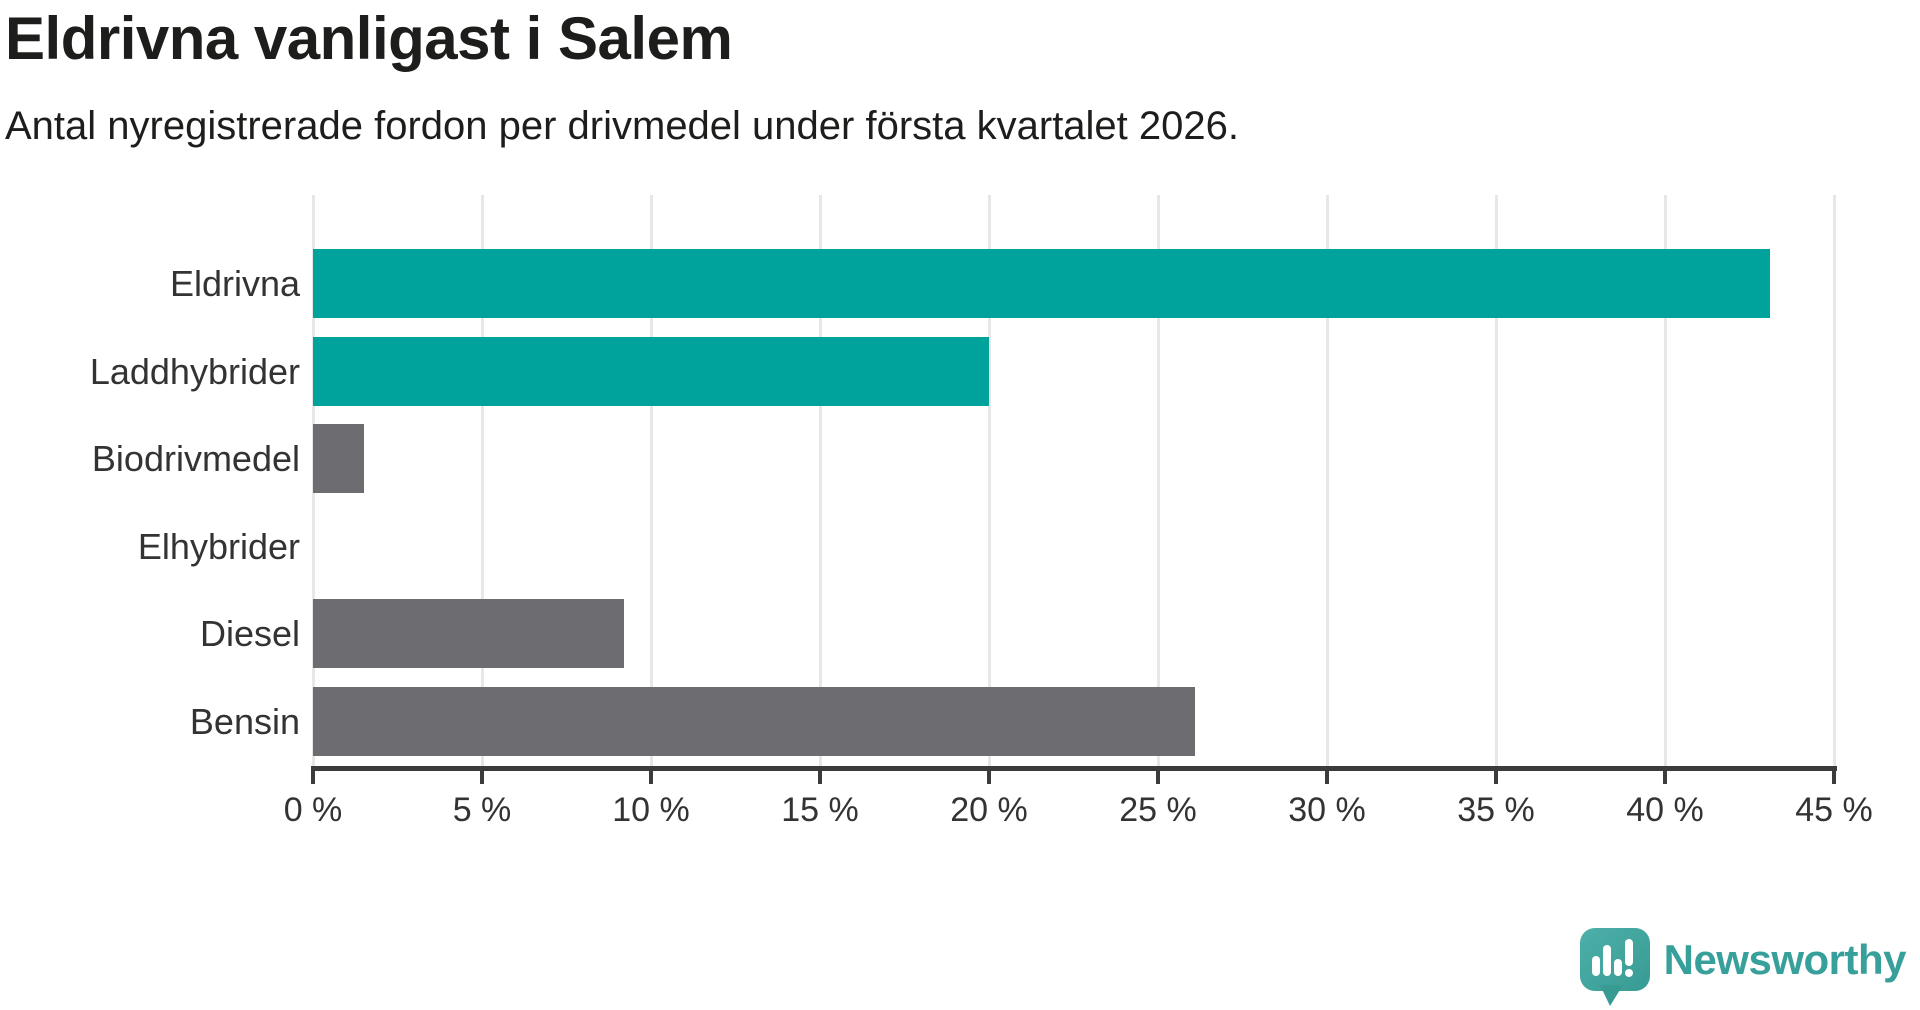 This screenshot has height=1010, width=1920. I want to click on bar-laddhybrider, so click(651, 371).